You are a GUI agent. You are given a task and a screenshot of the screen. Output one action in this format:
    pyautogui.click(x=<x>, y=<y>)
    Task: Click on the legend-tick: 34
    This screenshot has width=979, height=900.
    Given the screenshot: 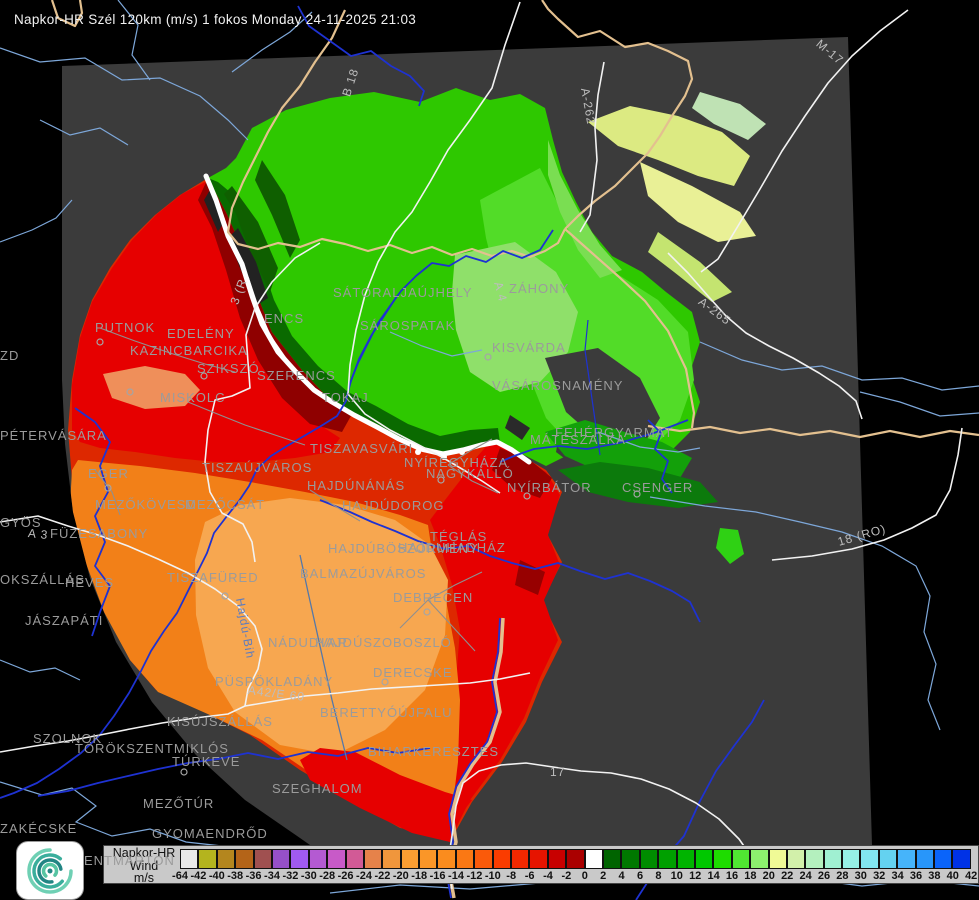 What is the action you would take?
    pyautogui.click(x=897, y=876)
    